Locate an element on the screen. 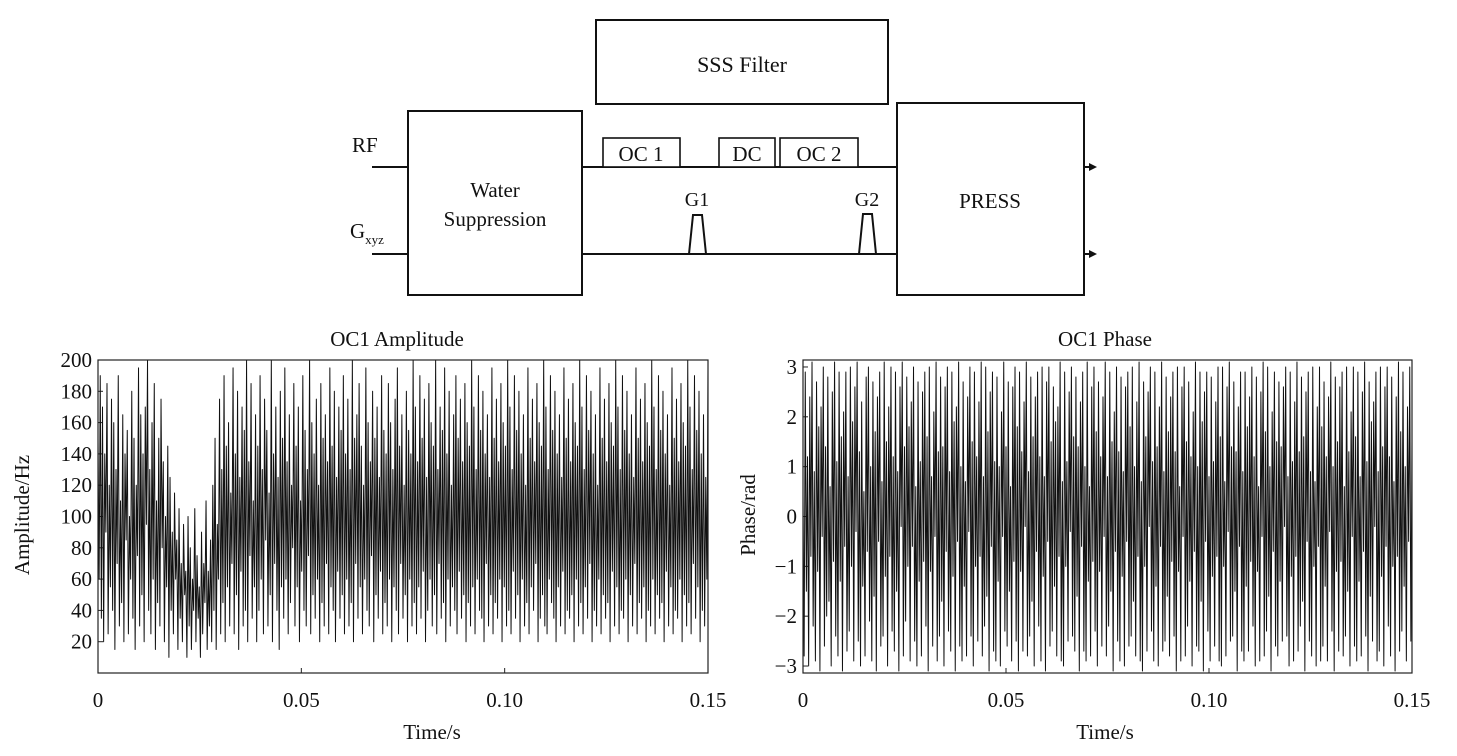 The image size is (1457, 756). gradient-label: Gxyz is located at coordinates (367, 233).